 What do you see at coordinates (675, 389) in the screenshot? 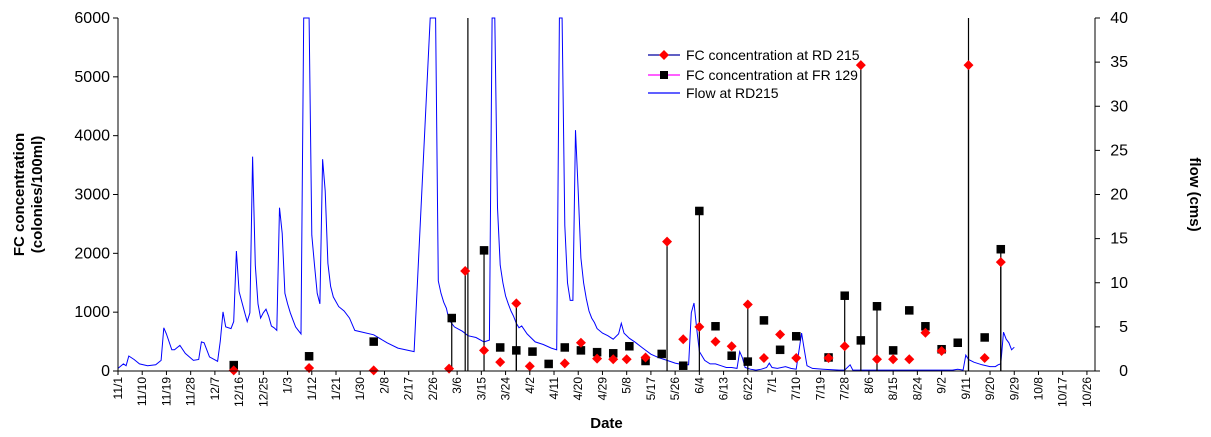
I see `x-tick-label: 5/26` at bounding box center [675, 389].